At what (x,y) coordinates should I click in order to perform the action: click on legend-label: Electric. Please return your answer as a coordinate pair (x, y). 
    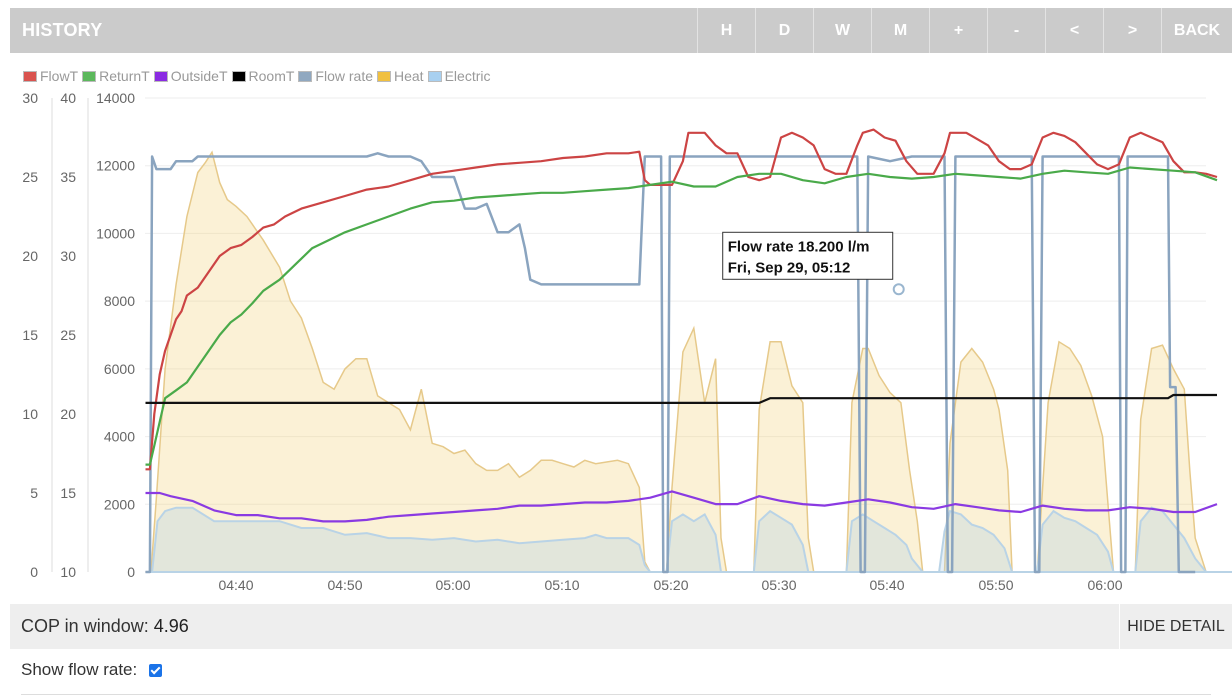
    Looking at the image, I should click on (467, 76).